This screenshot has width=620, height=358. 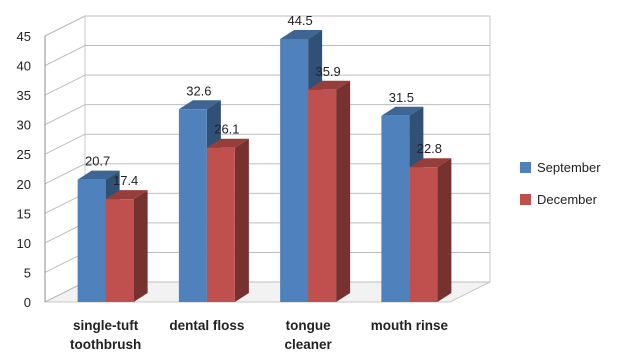 I want to click on bar-december-dental-floss, so click(x=227, y=220).